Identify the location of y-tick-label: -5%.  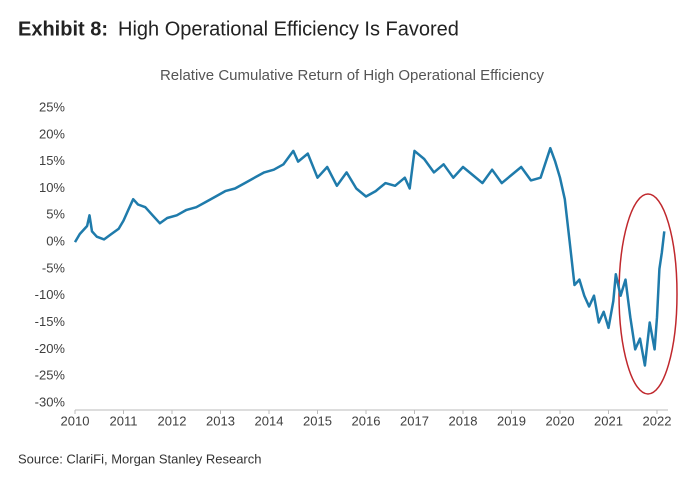
(54, 267).